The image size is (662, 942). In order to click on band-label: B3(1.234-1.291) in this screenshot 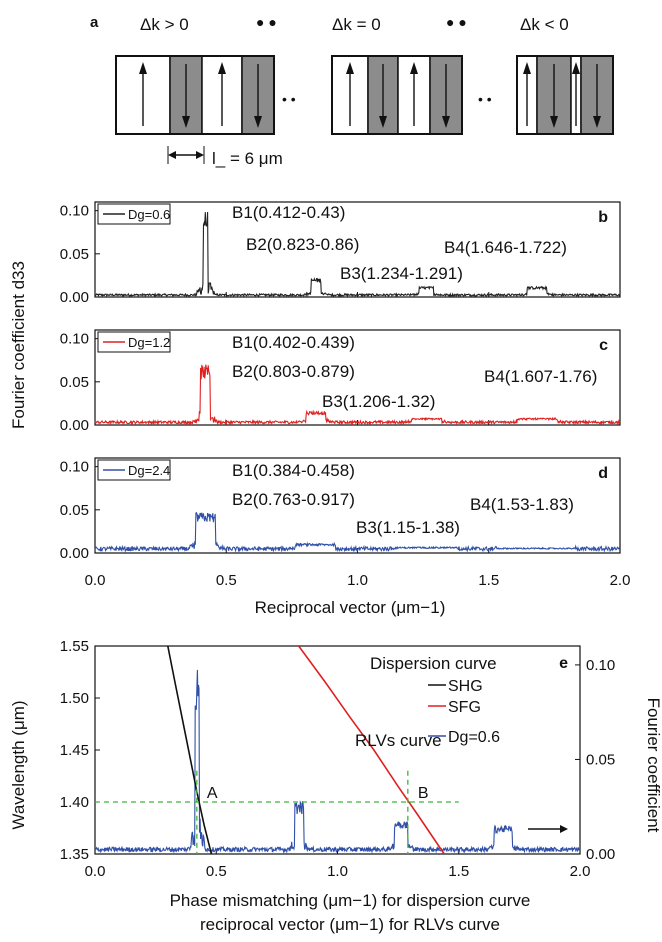, I will do `click(401, 273)`.